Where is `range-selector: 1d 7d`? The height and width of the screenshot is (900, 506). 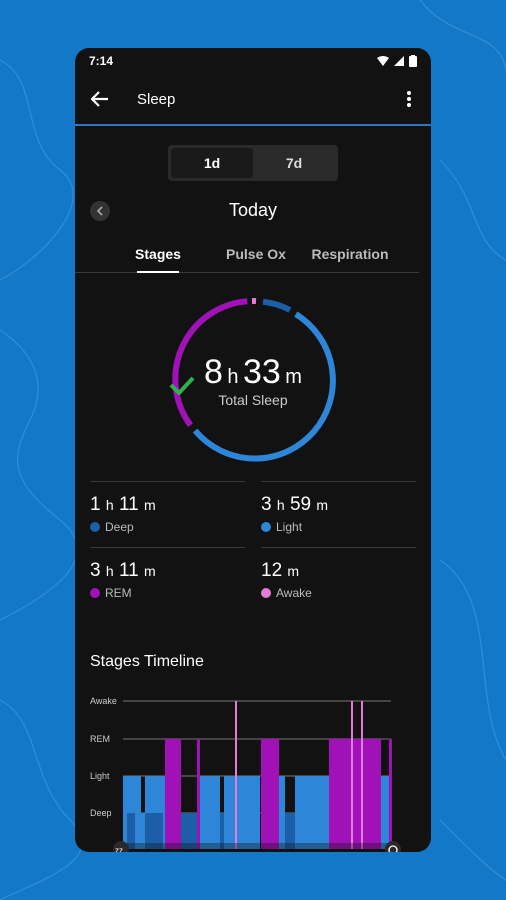 range-selector: 1d 7d is located at coordinates (253, 163).